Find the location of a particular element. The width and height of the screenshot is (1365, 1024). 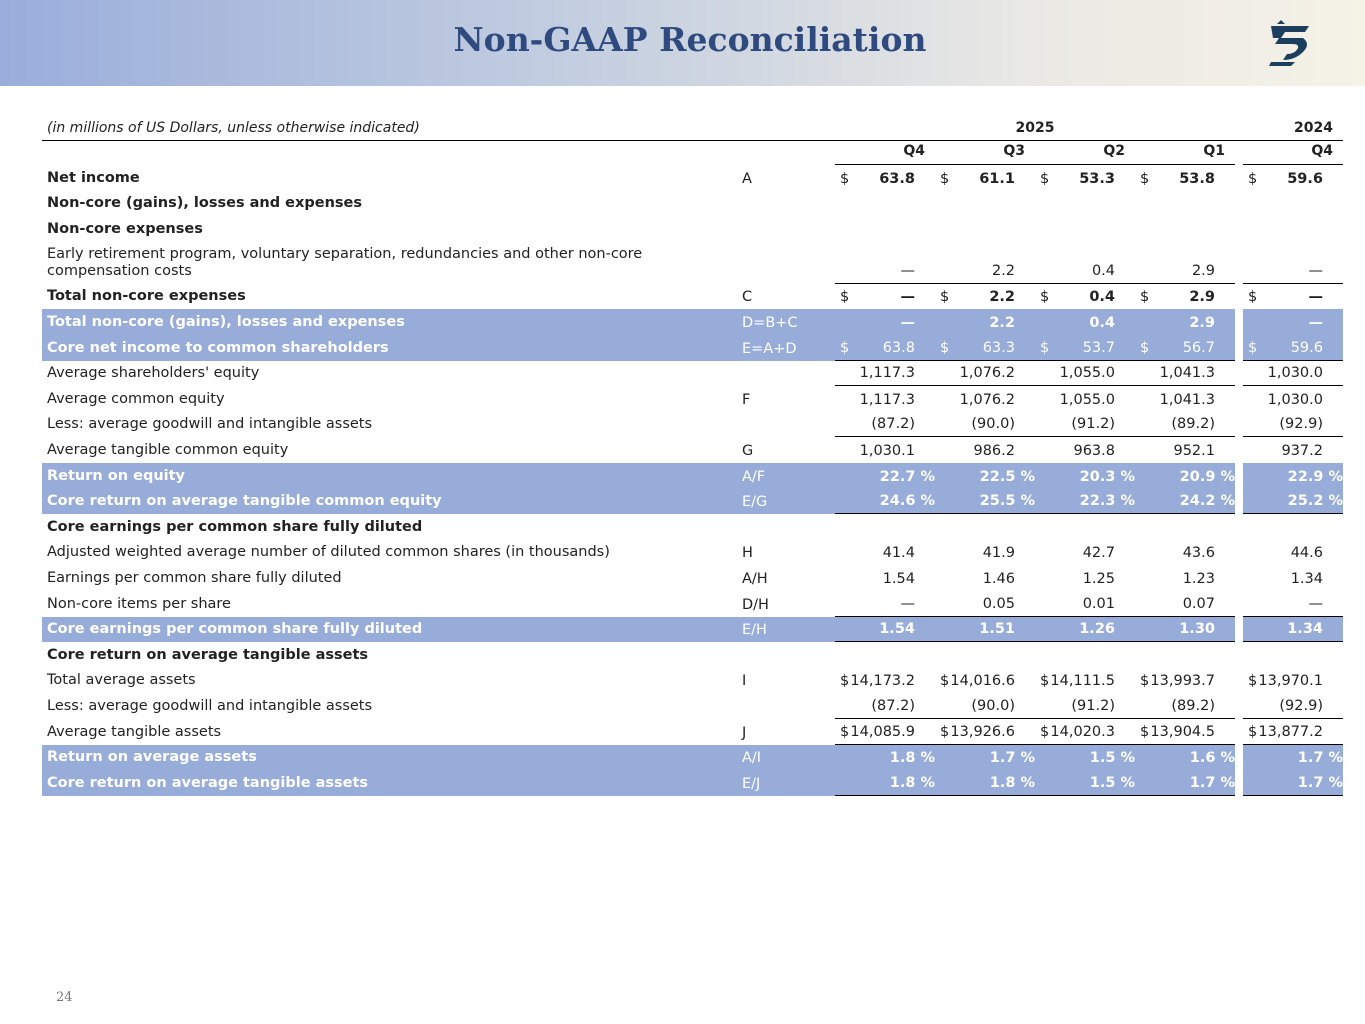

value: 24.6 % is located at coordinates (907, 501).